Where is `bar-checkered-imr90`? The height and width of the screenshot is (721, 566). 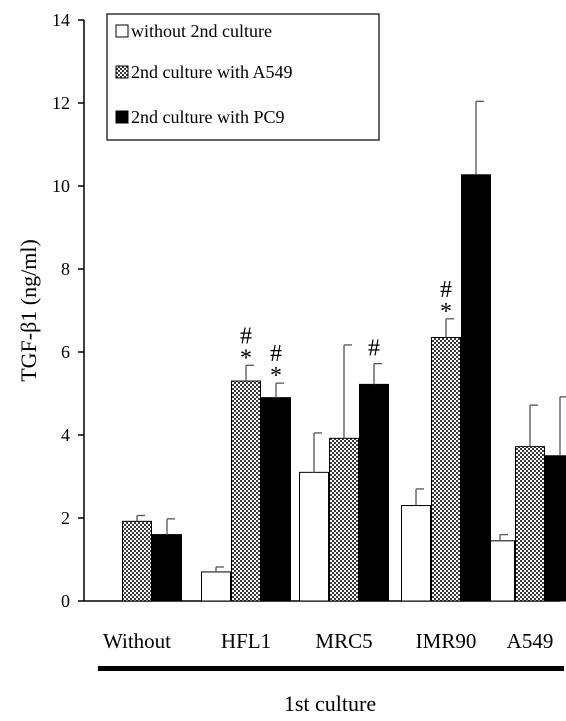
bar-checkered-imr90 is located at coordinates (446, 469).